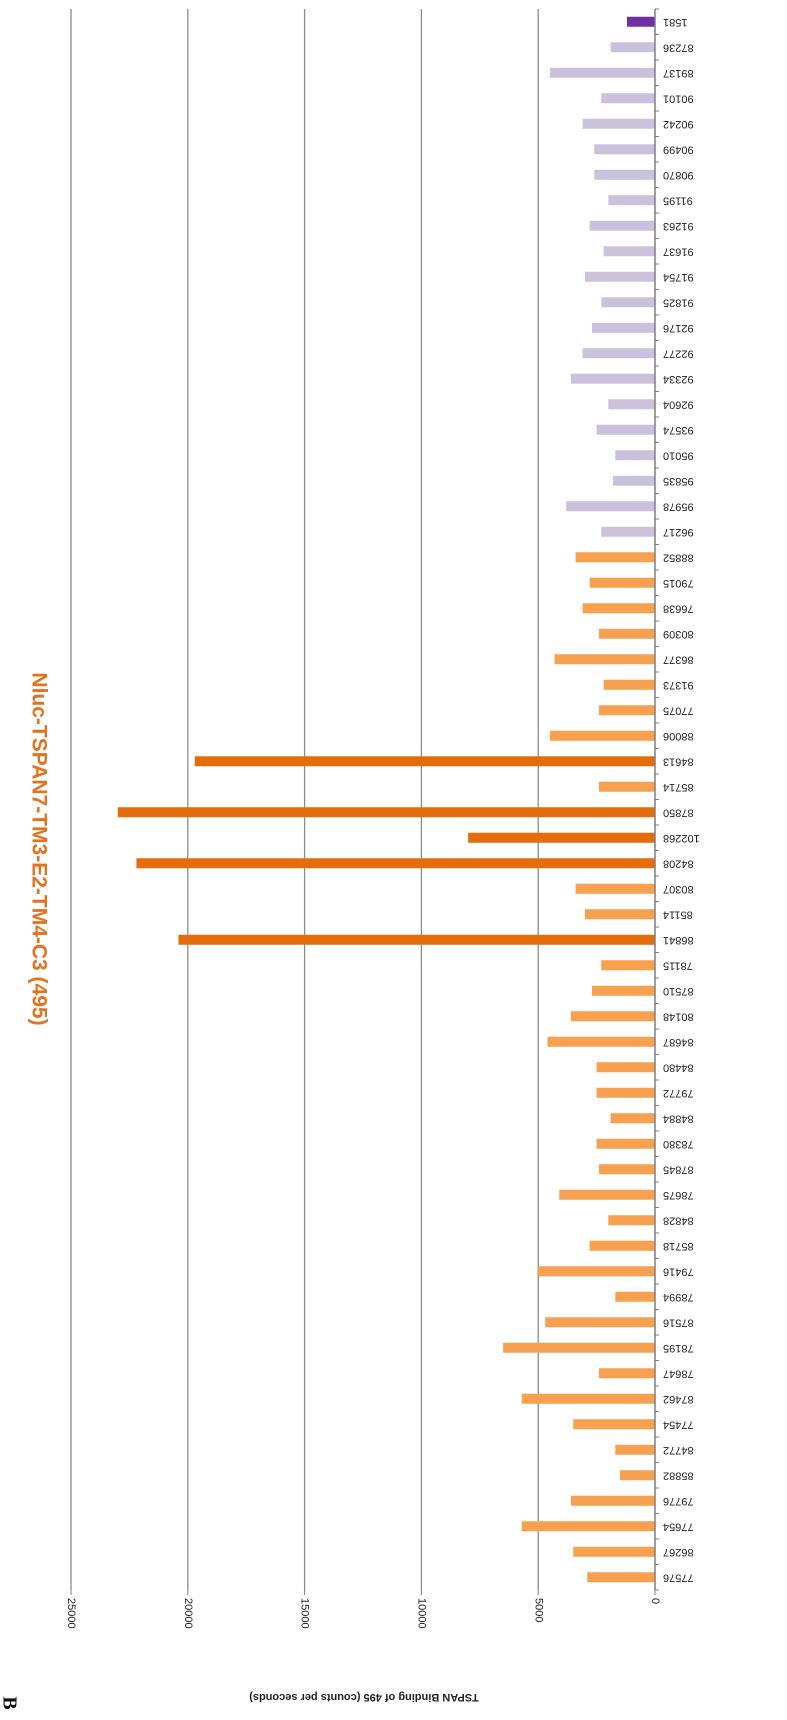 This screenshot has width=787, height=1720. Describe the element at coordinates (678, 1373) in the screenshot. I see `category-tick-label: 78647` at that location.